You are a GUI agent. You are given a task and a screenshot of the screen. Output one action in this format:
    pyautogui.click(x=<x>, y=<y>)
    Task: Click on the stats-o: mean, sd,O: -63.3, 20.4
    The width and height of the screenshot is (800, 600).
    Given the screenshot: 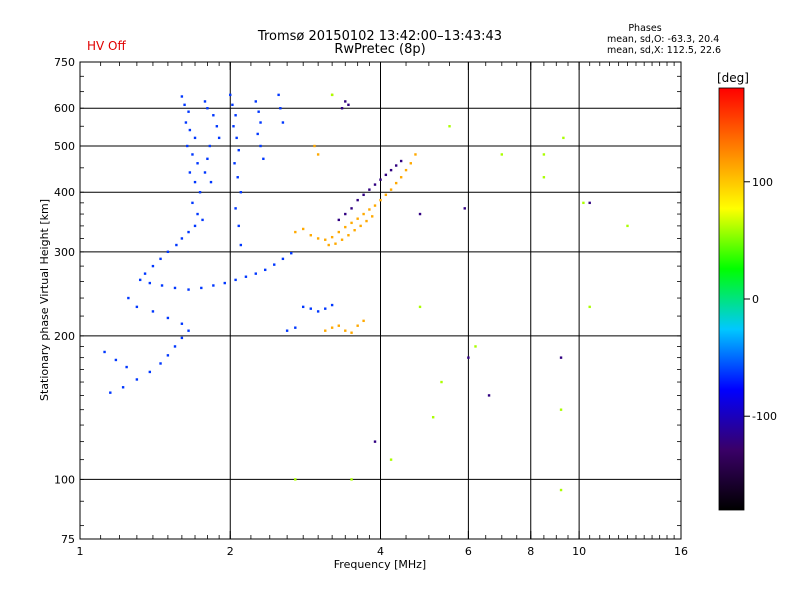 What is the action you would take?
    pyautogui.click(x=663, y=39)
    